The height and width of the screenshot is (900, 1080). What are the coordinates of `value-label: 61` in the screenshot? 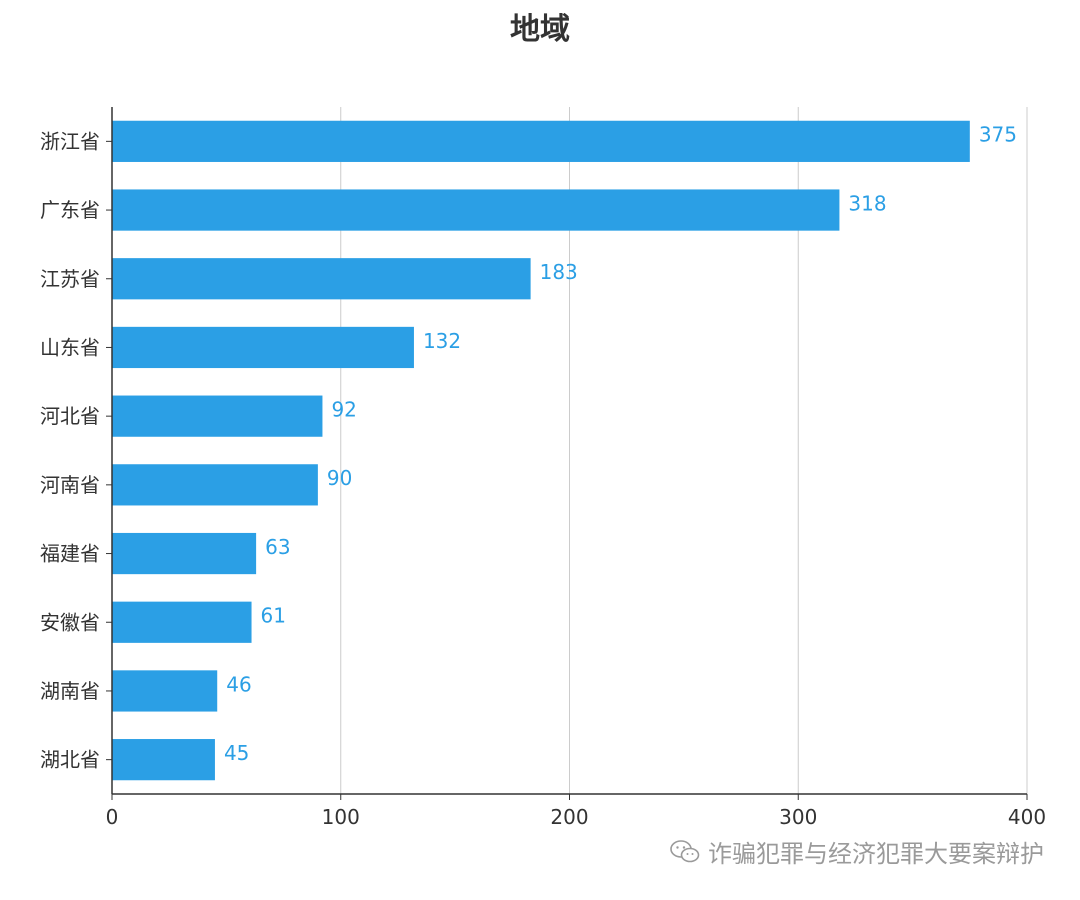 It's located at (273, 616).